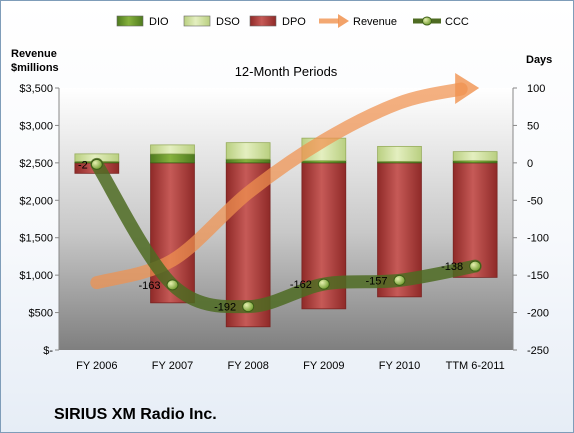  What do you see at coordinates (130, 21) in the screenshot?
I see `legend-swatch-dio` at bounding box center [130, 21].